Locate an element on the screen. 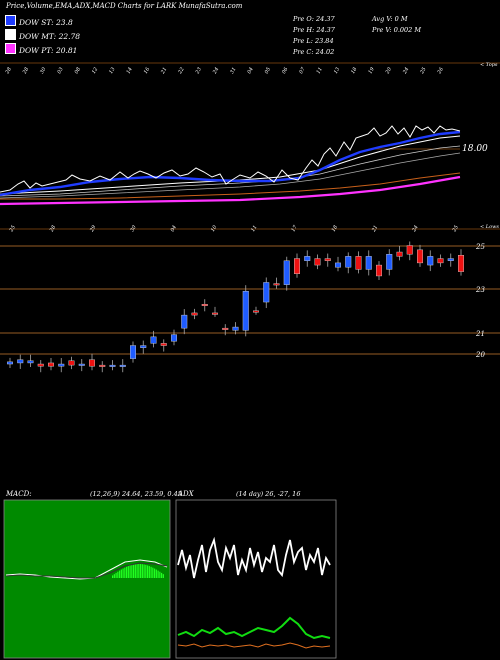 The height and width of the screenshot is (660, 500). adx-background is located at coordinates (256, 579).